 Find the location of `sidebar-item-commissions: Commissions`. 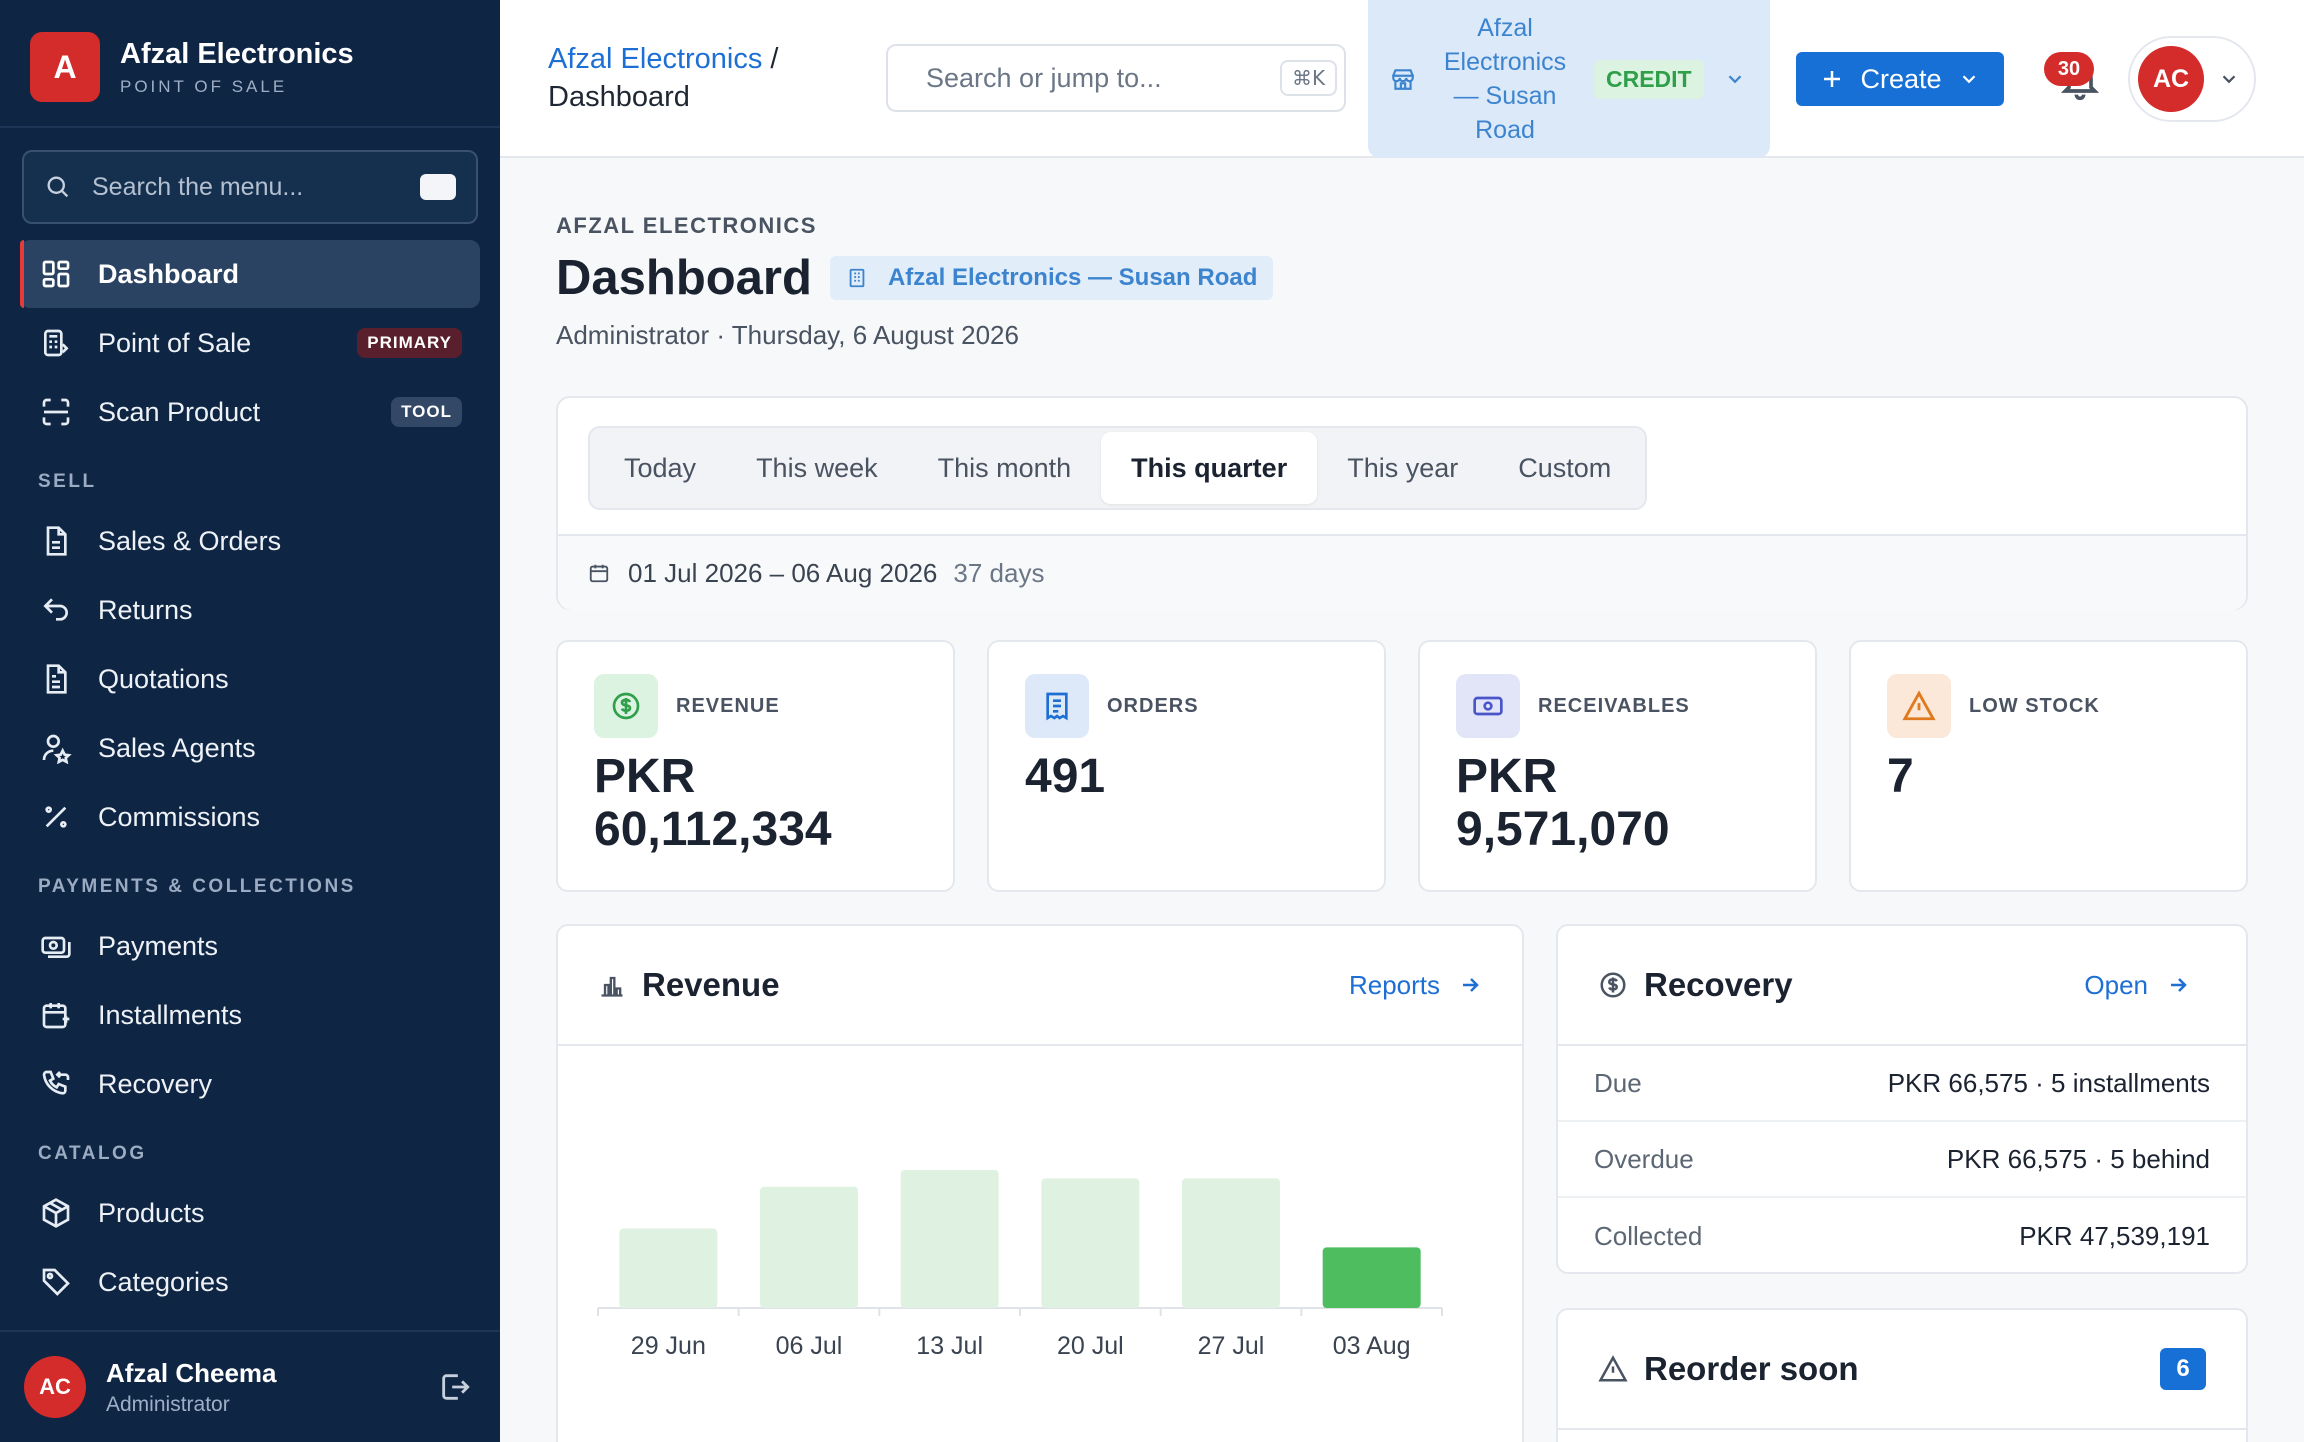

sidebar-item-commissions: Commissions is located at coordinates (250, 817).